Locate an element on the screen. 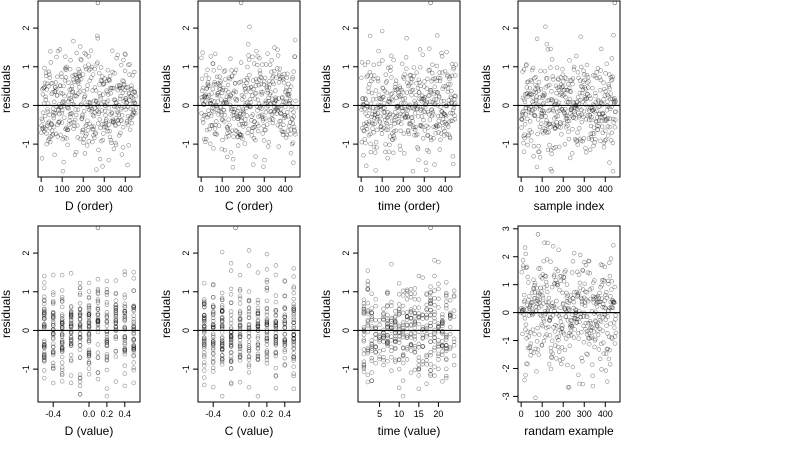 The image size is (800, 450). y-tick-label: -1 is located at coordinates (186, 144).